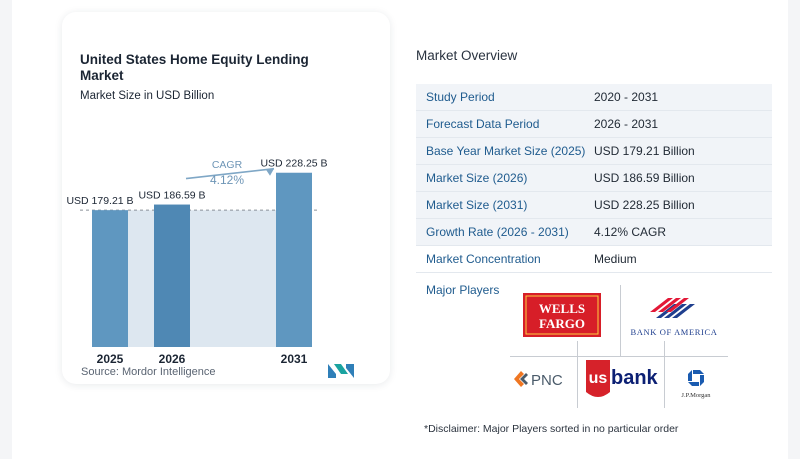  What do you see at coordinates (626, 97) in the screenshot?
I see `overview-value: 2020 - 2031` at bounding box center [626, 97].